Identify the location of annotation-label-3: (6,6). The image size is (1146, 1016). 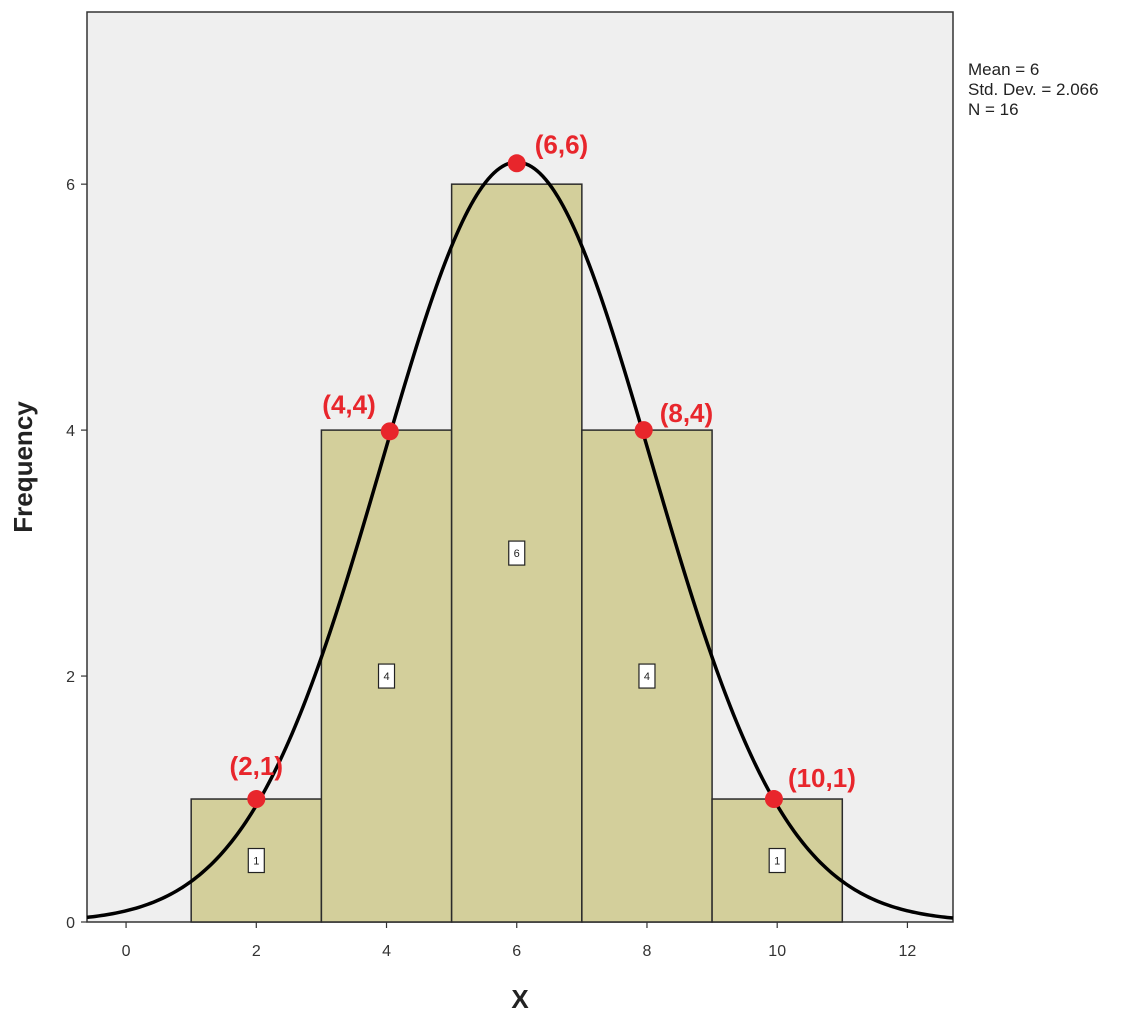
(561, 144).